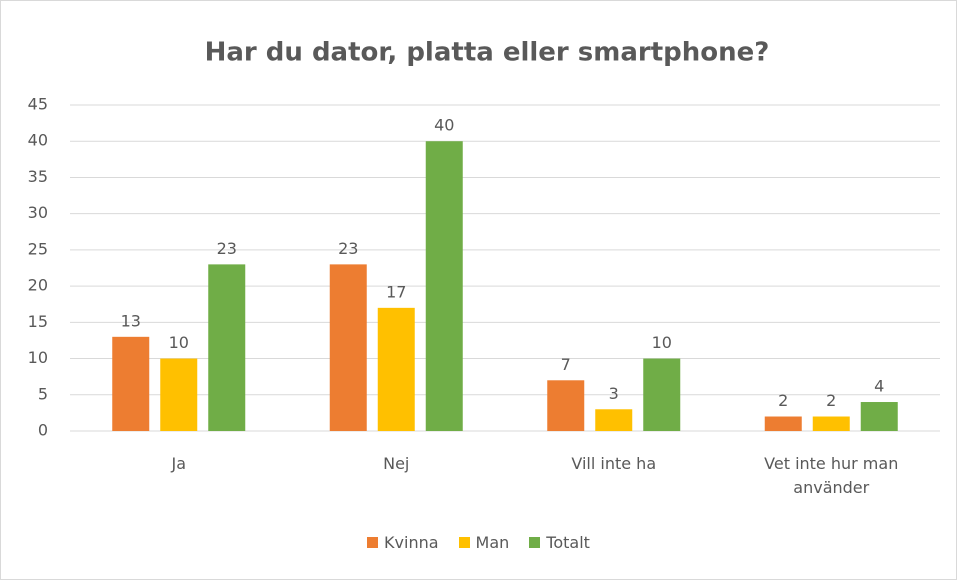  Describe the element at coordinates (131, 320) in the screenshot. I see `data-label: 13` at that location.